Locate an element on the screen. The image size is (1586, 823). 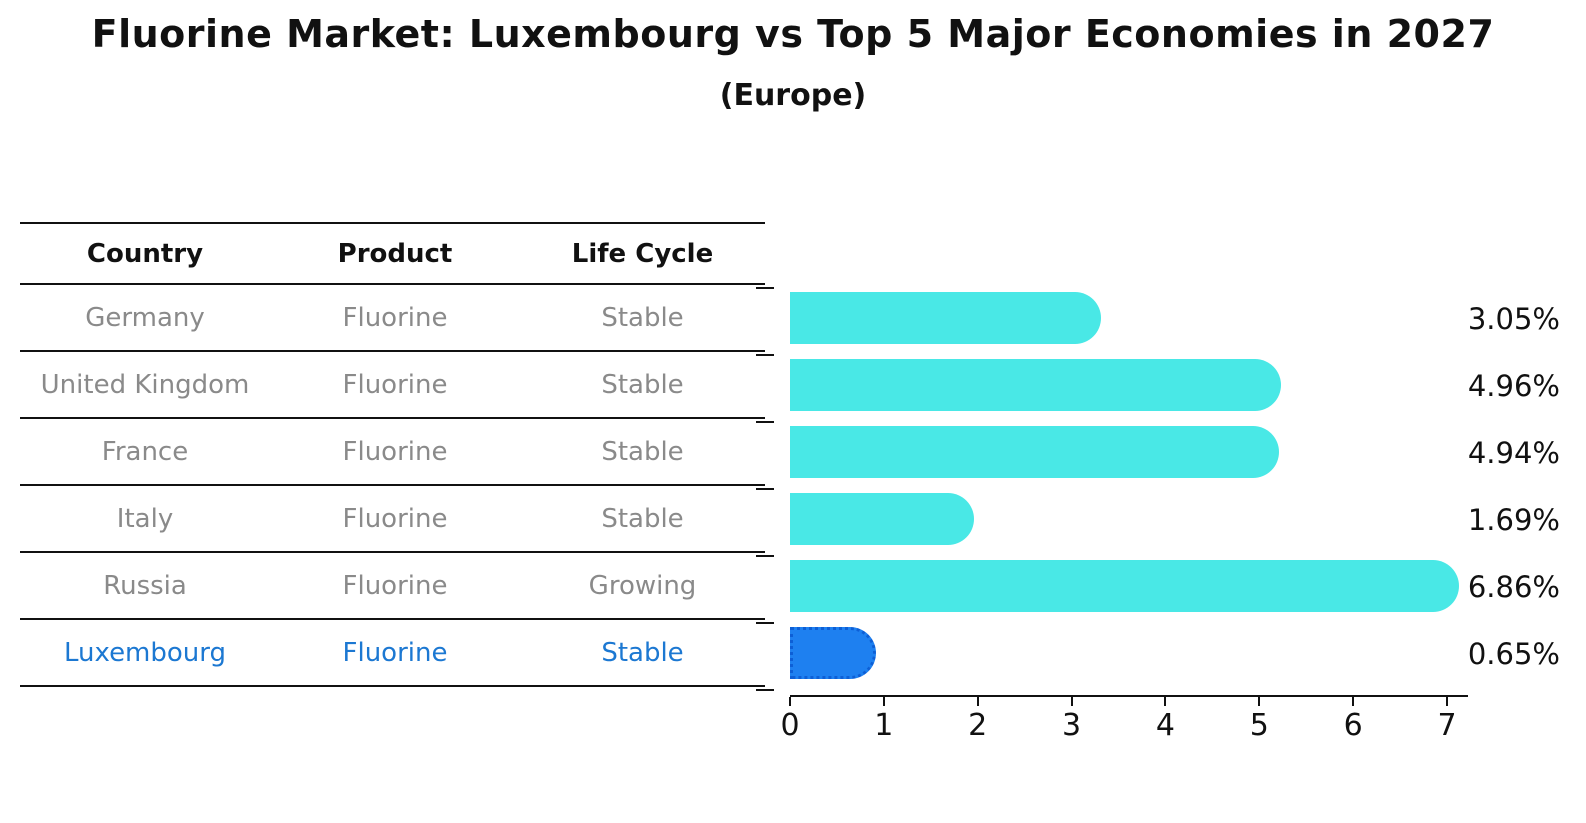
x-axis-line is located at coordinates (1129, 696).